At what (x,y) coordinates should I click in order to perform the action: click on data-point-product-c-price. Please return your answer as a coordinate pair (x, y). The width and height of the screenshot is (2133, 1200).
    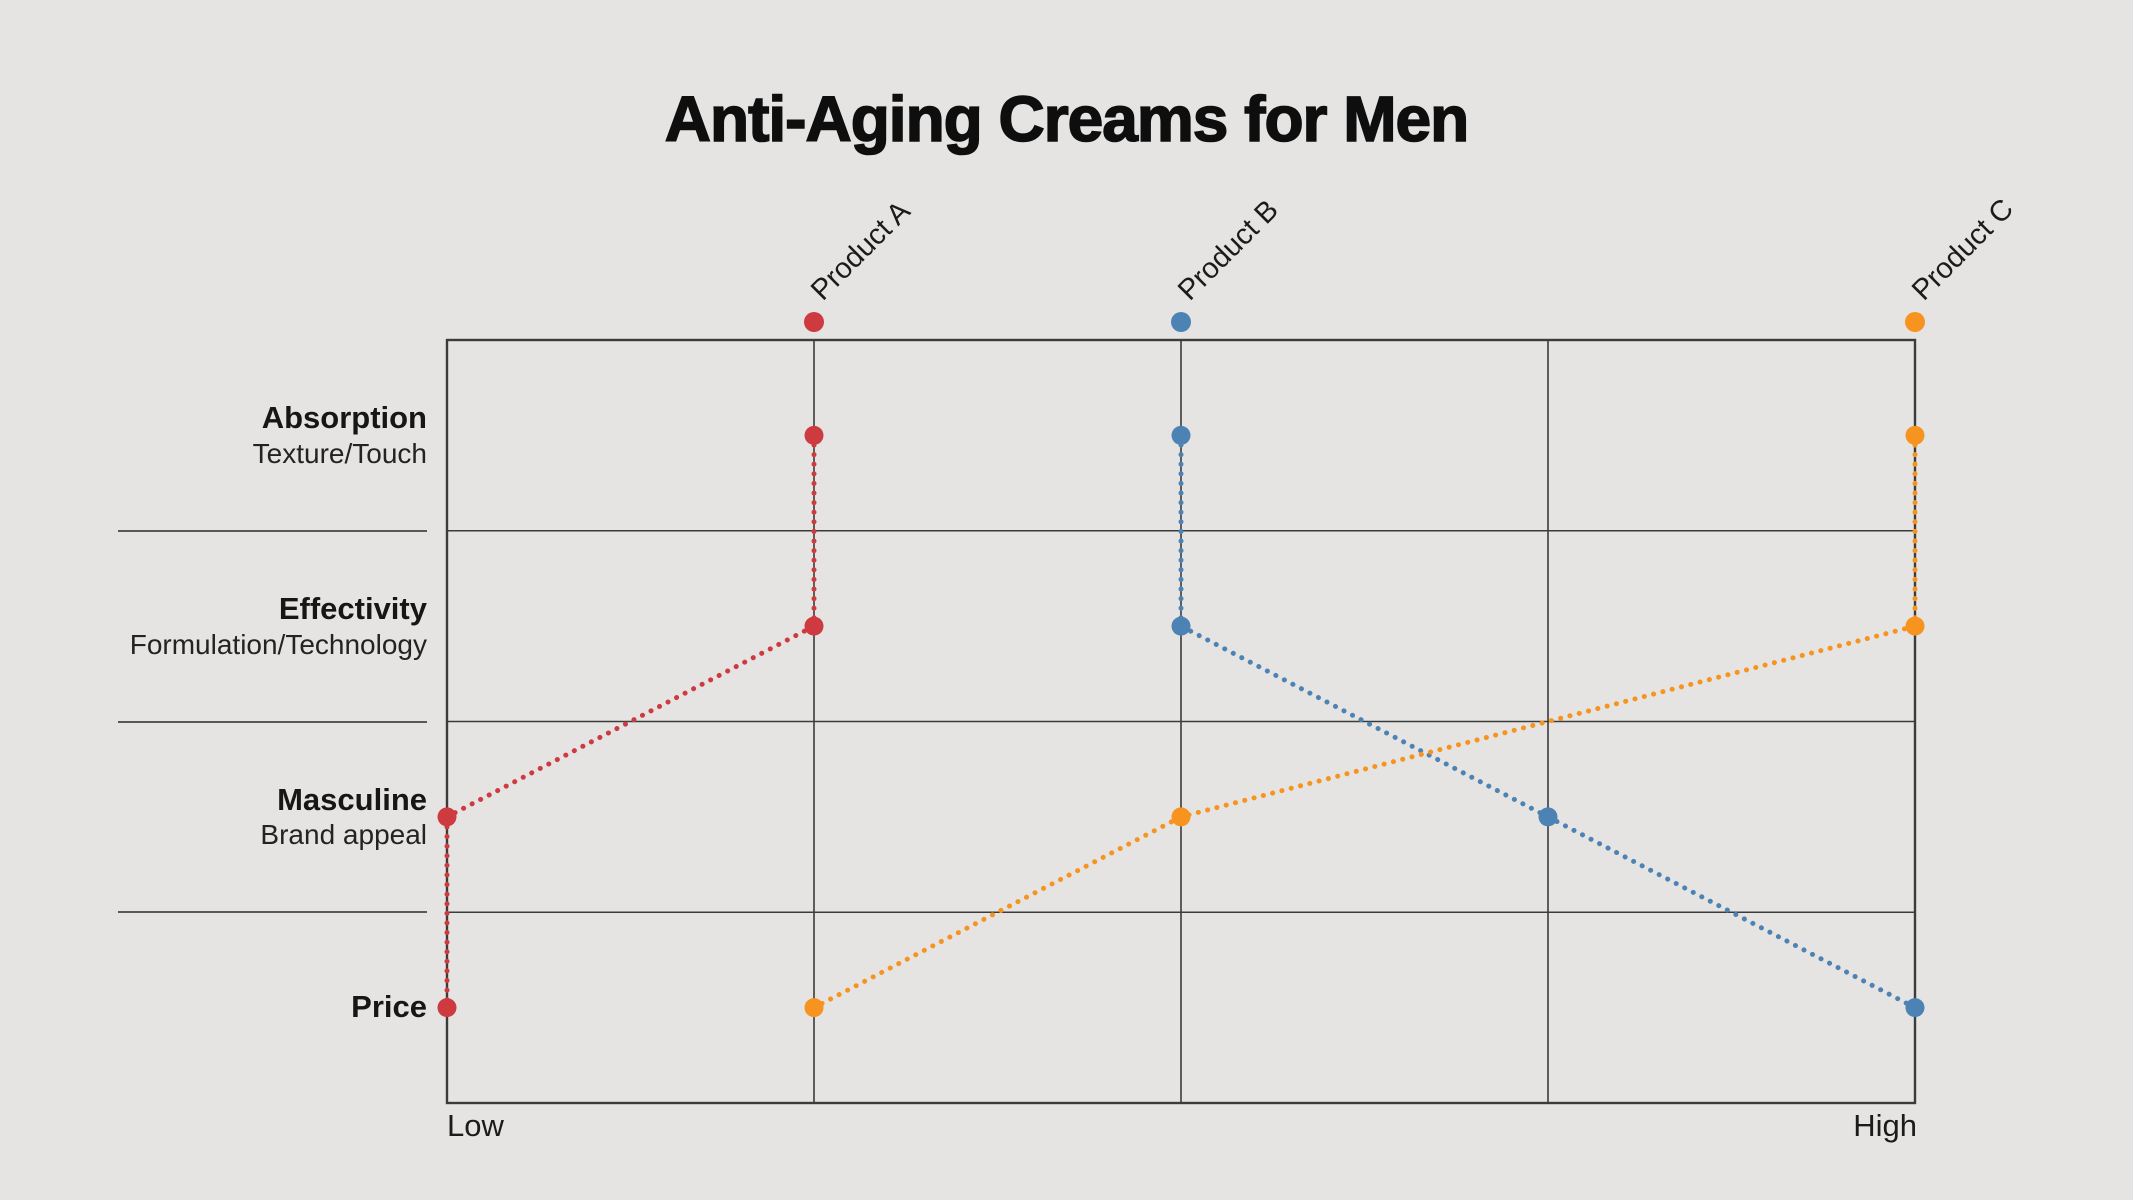
    Looking at the image, I should click on (814, 1008).